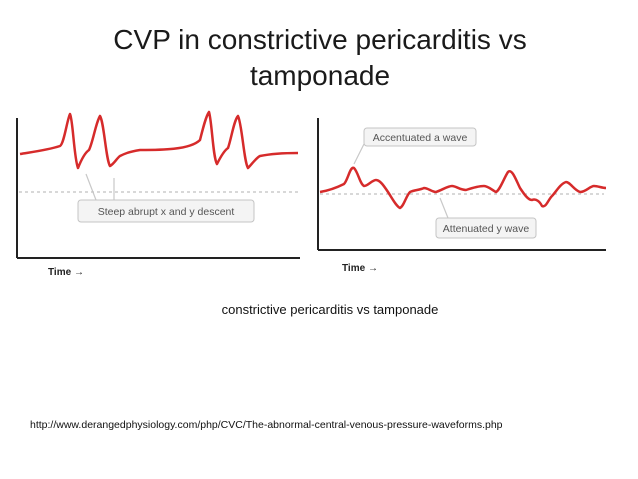 This screenshot has height=479, width=638. I want to click on right-annotation-top-text: Accentuated a wave, so click(420, 138).